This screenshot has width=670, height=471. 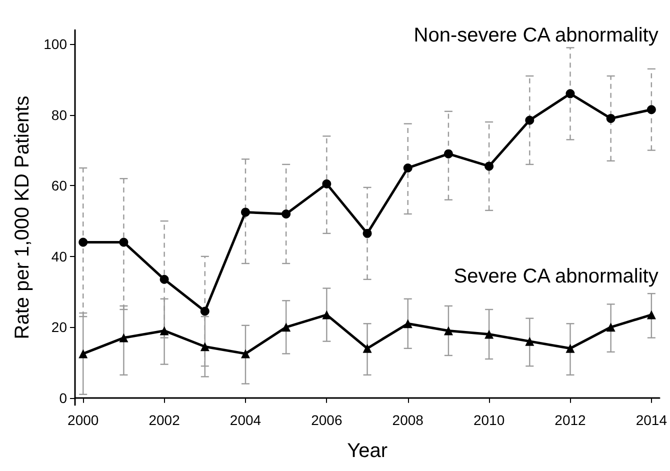 What do you see at coordinates (556, 276) in the screenshot?
I see `series-label: Severe CA abnormality` at bounding box center [556, 276].